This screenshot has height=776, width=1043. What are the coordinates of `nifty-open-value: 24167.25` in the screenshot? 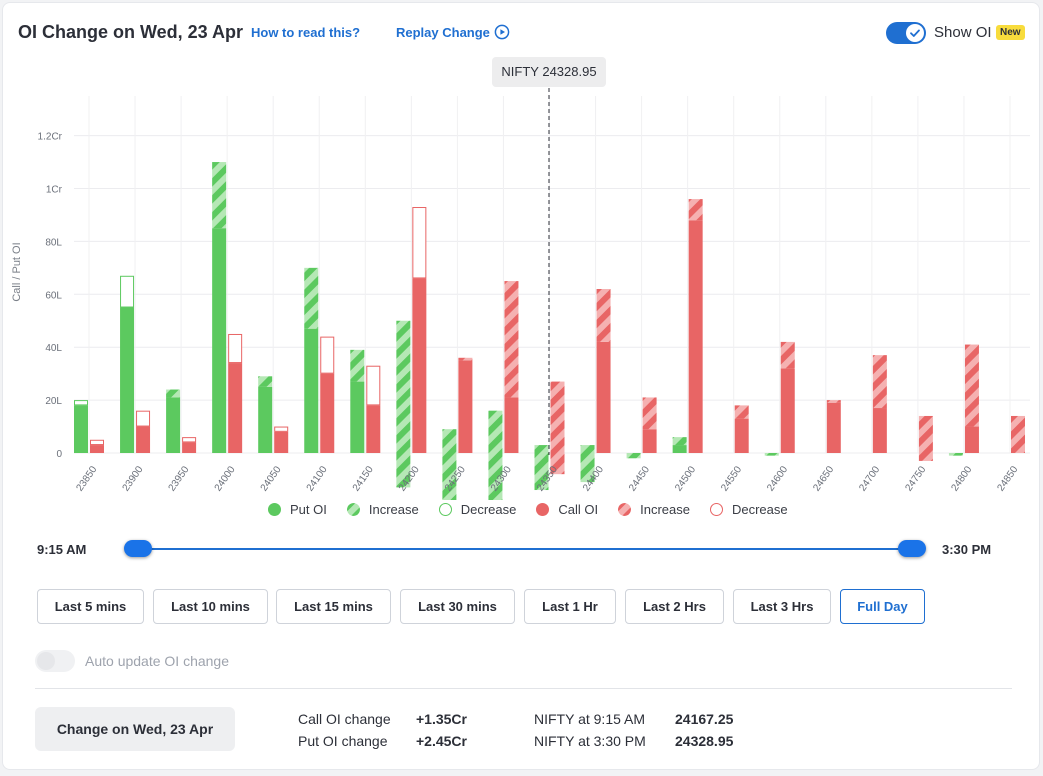 It's located at (704, 719).